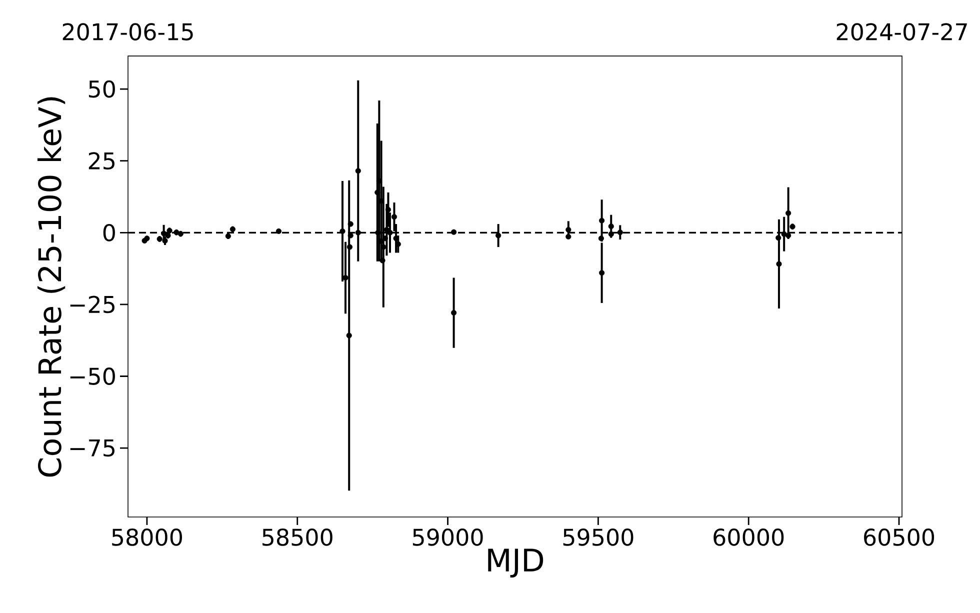  I want to click on y-tick-label: −75, so click(92, 448).